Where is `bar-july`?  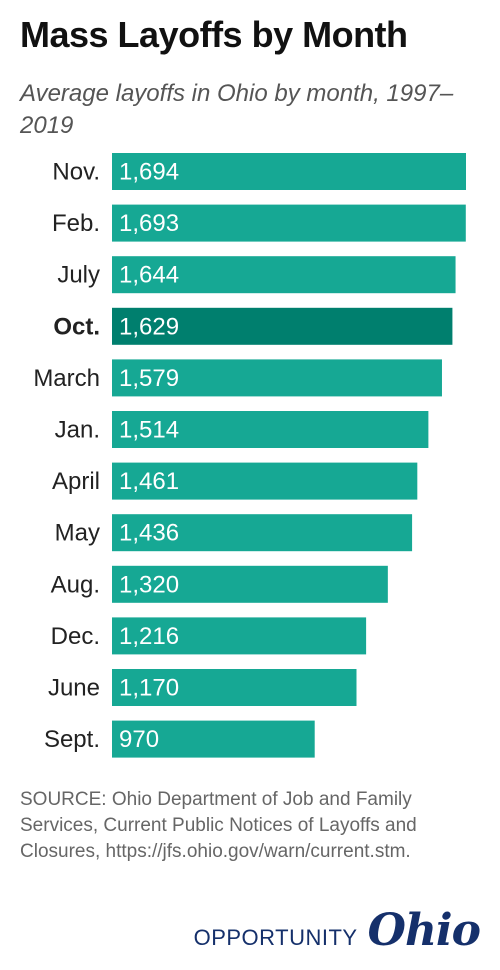
bar-july is located at coordinates (284, 275).